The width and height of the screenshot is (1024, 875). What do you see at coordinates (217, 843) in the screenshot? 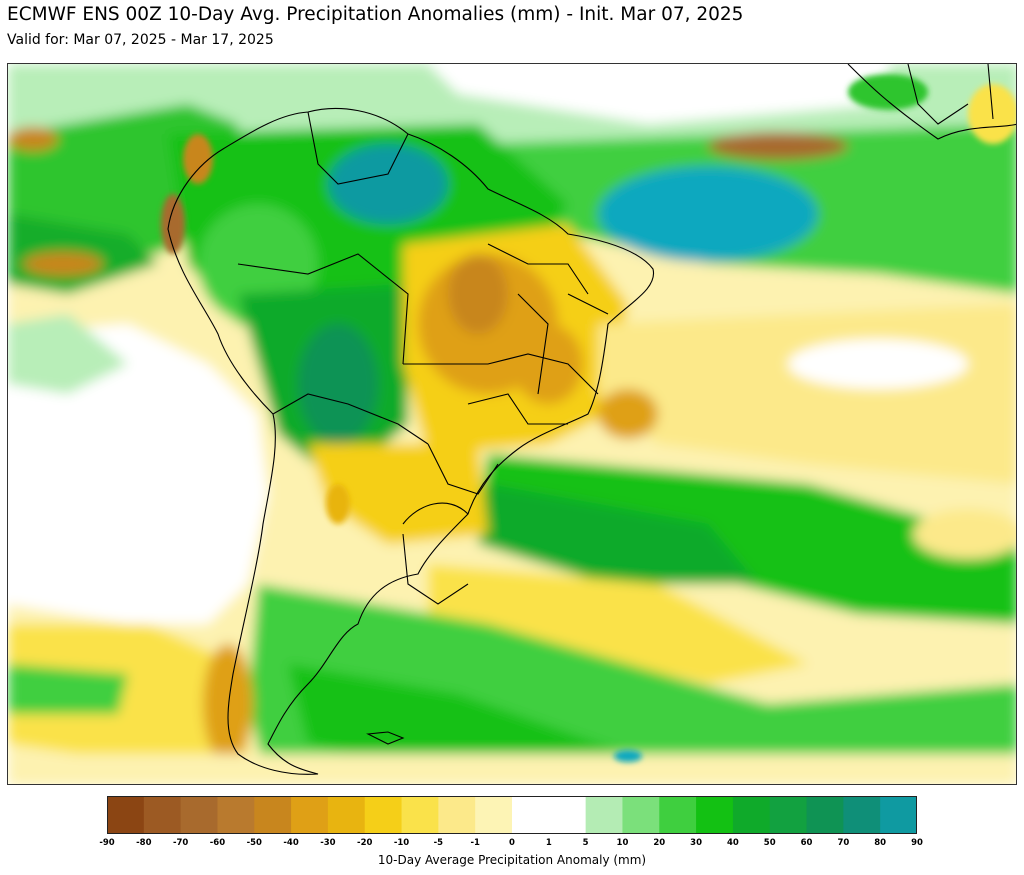
I see `colorbar-tick-label: -60` at bounding box center [217, 843].